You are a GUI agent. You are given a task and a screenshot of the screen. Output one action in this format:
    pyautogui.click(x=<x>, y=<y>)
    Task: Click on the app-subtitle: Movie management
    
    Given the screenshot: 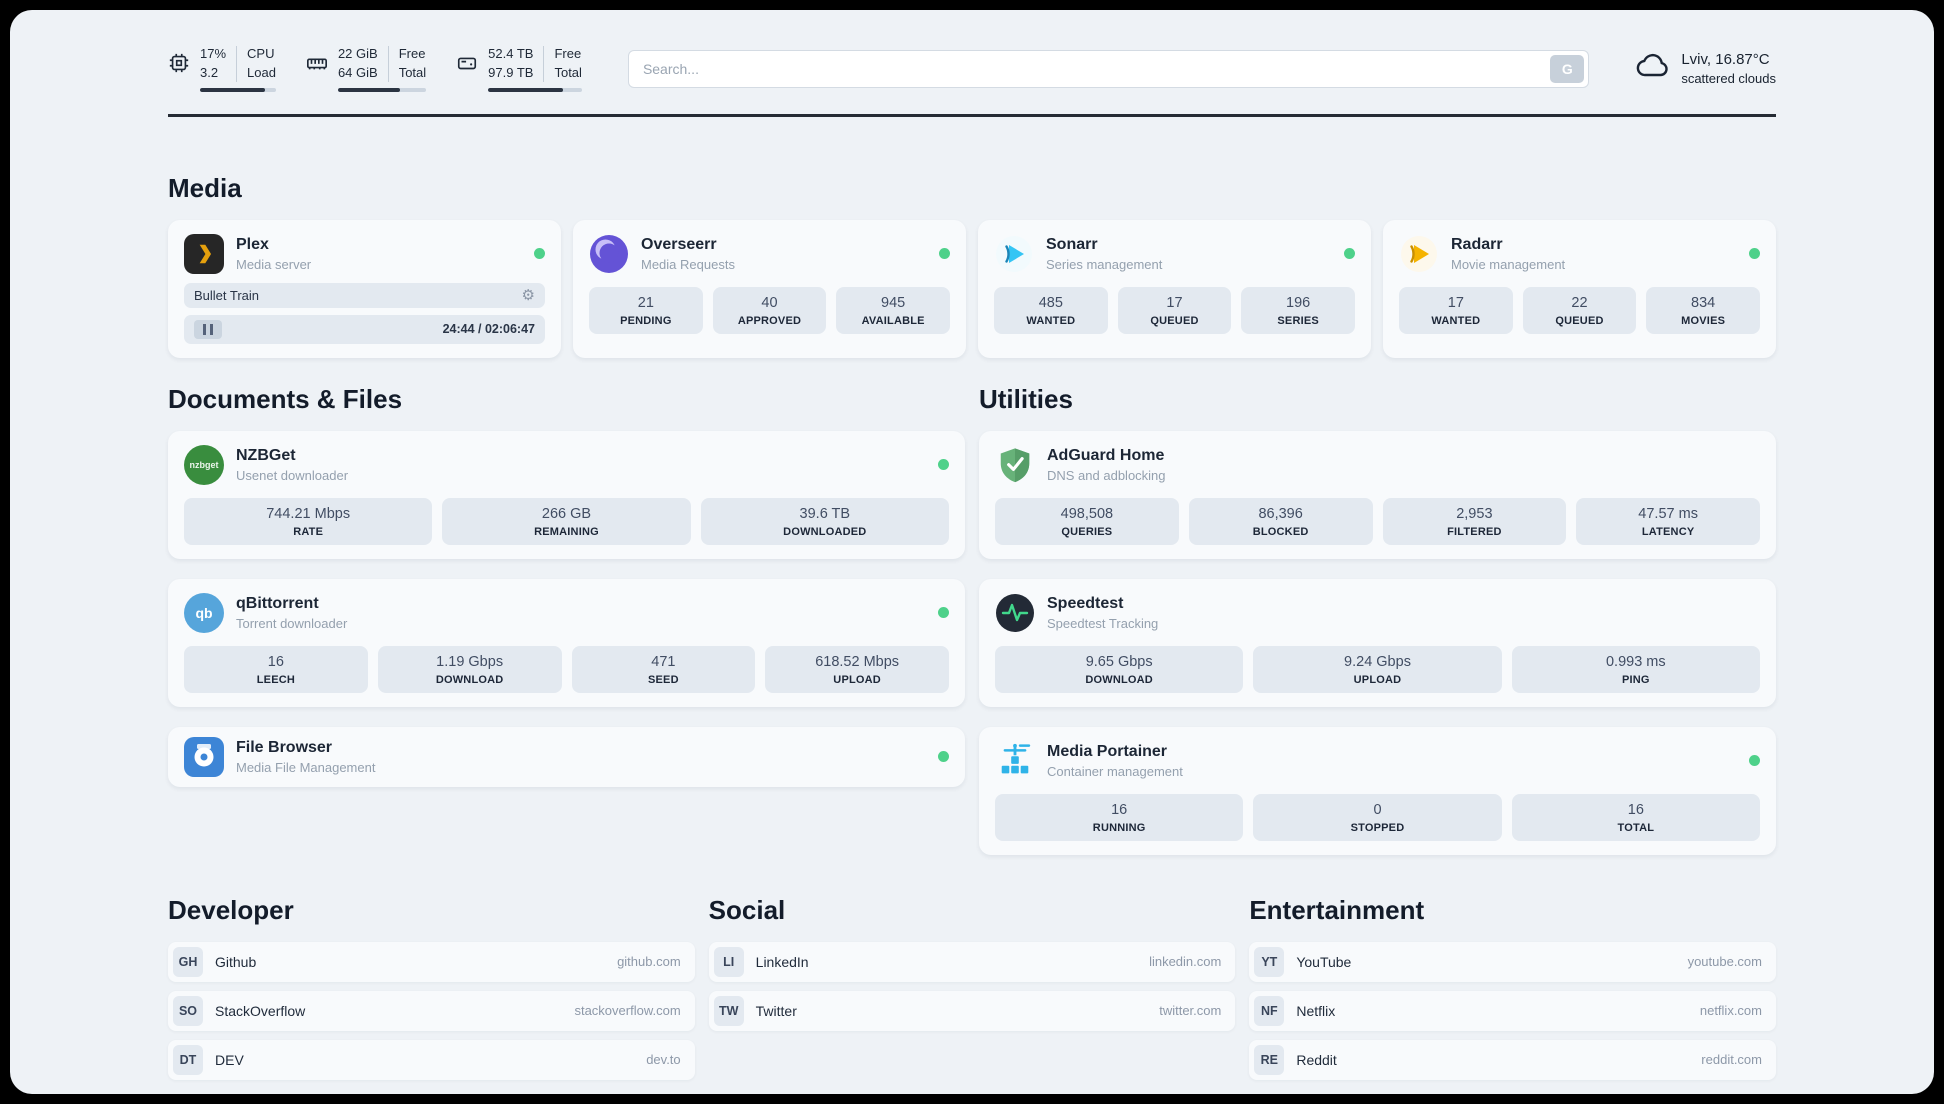 What is the action you would take?
    pyautogui.click(x=1508, y=264)
    